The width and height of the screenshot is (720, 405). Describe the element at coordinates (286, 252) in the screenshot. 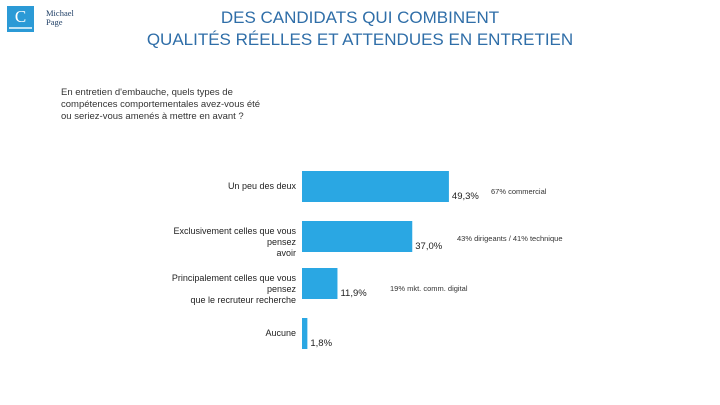

I see `category-label-2-line-2: avoir` at that location.